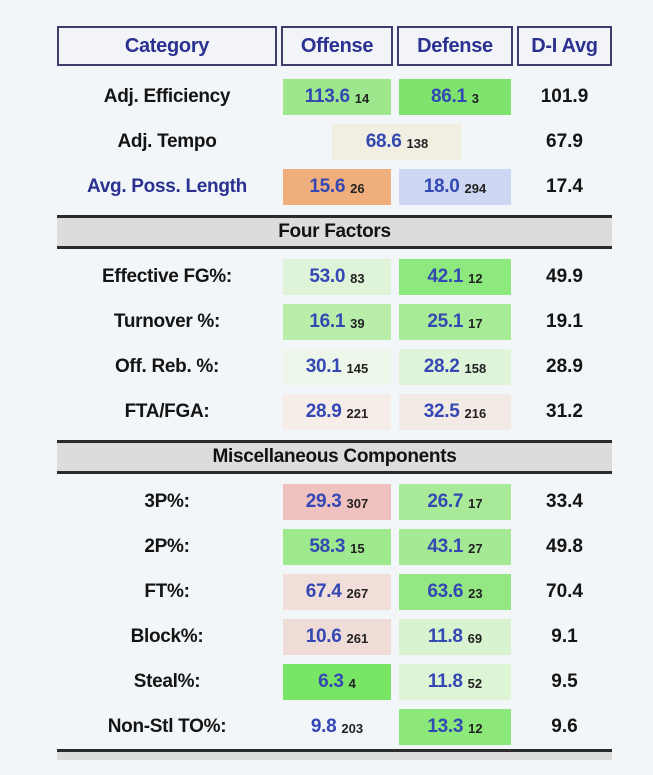 This screenshot has height=775, width=653. I want to click on stat-value: 16.1, so click(327, 321).